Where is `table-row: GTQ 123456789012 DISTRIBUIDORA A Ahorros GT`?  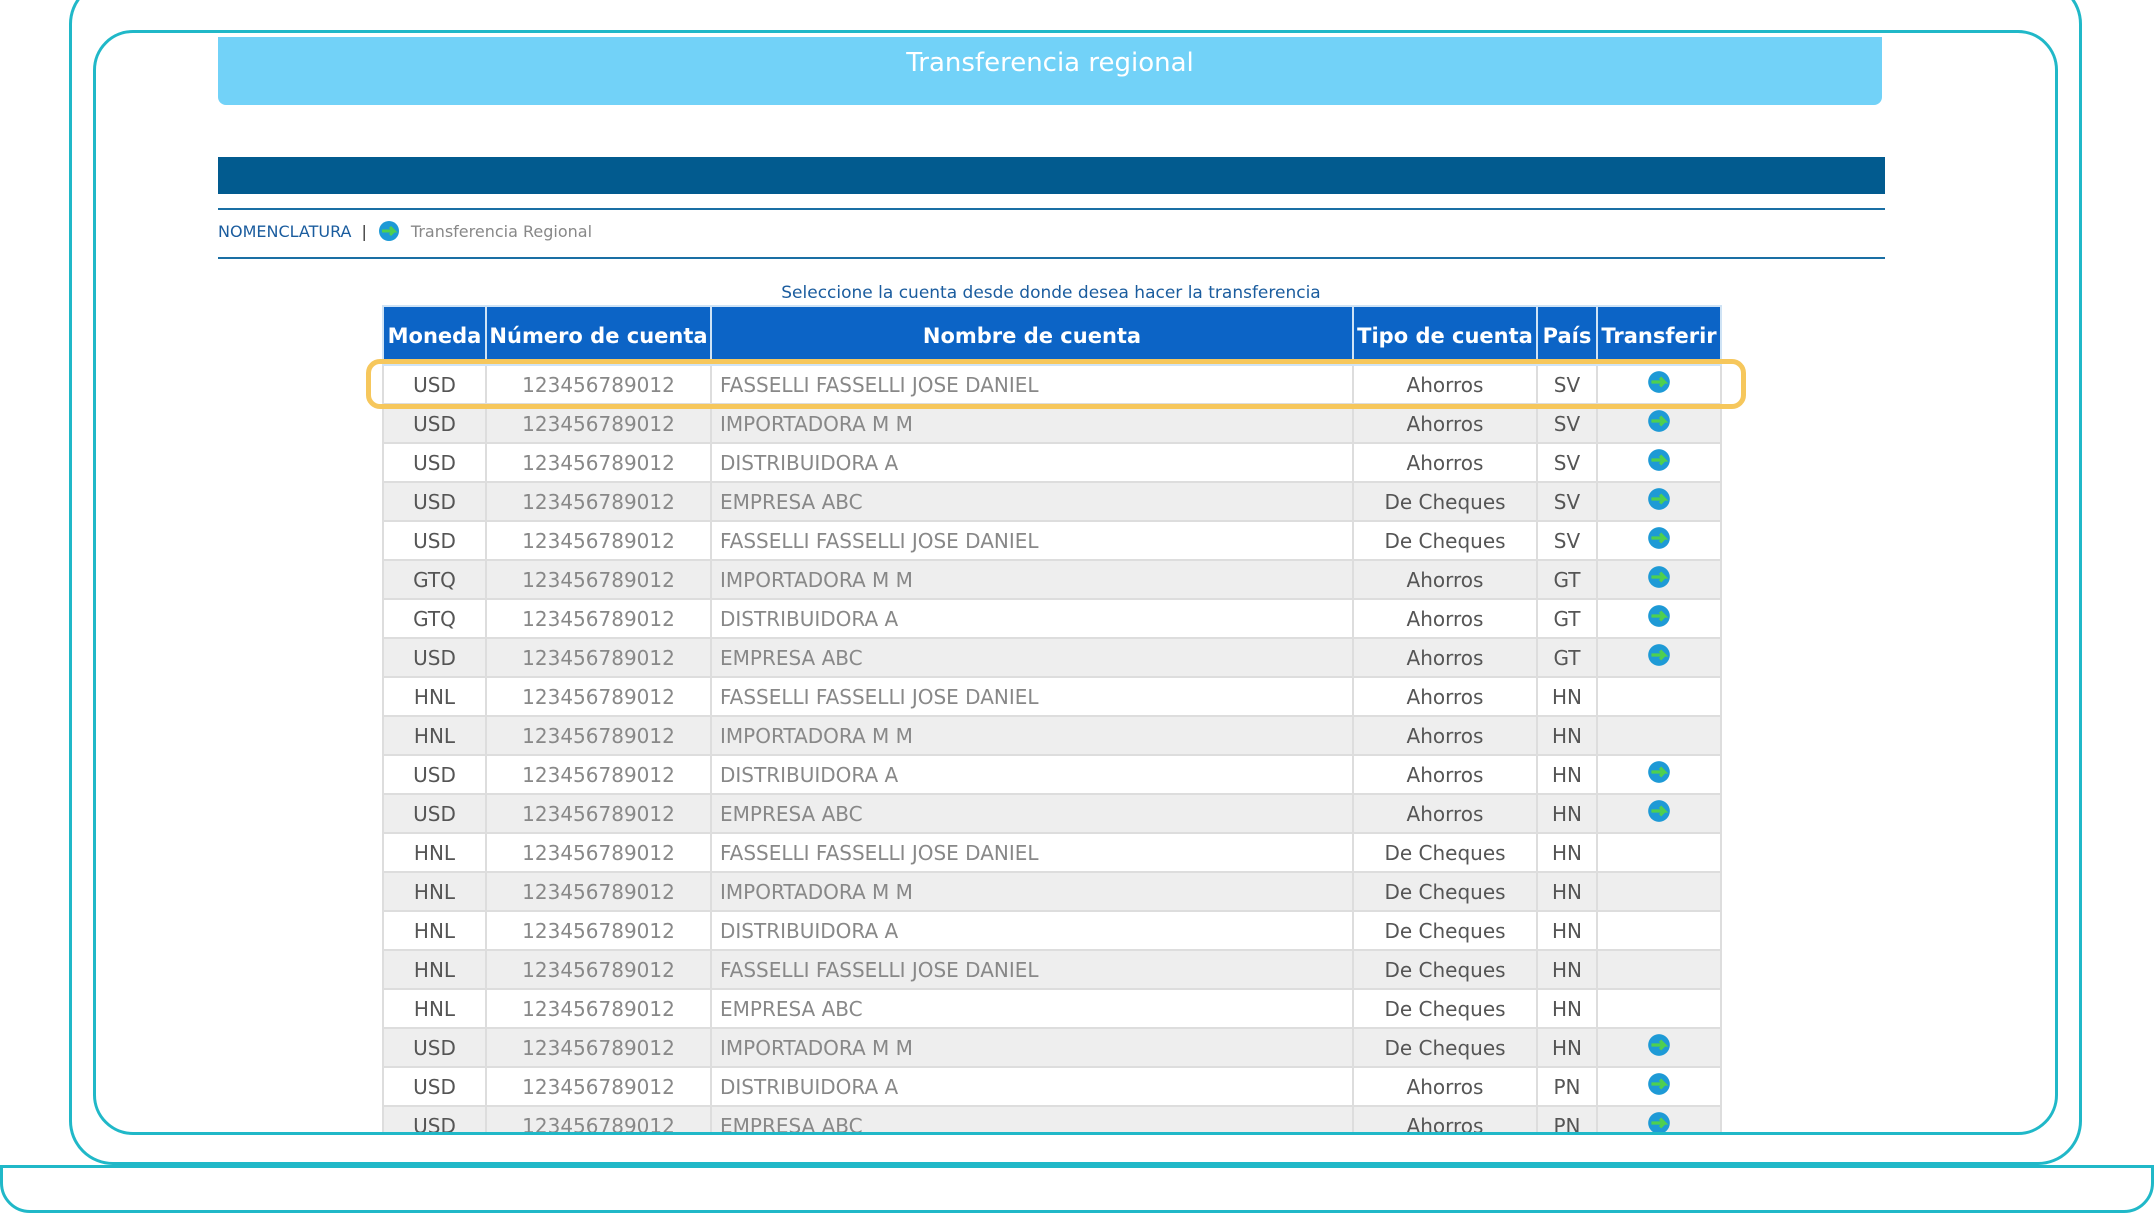 table-row: GTQ 123456789012 DISTRIBUIDORA A Ahorros GT is located at coordinates (1052, 618).